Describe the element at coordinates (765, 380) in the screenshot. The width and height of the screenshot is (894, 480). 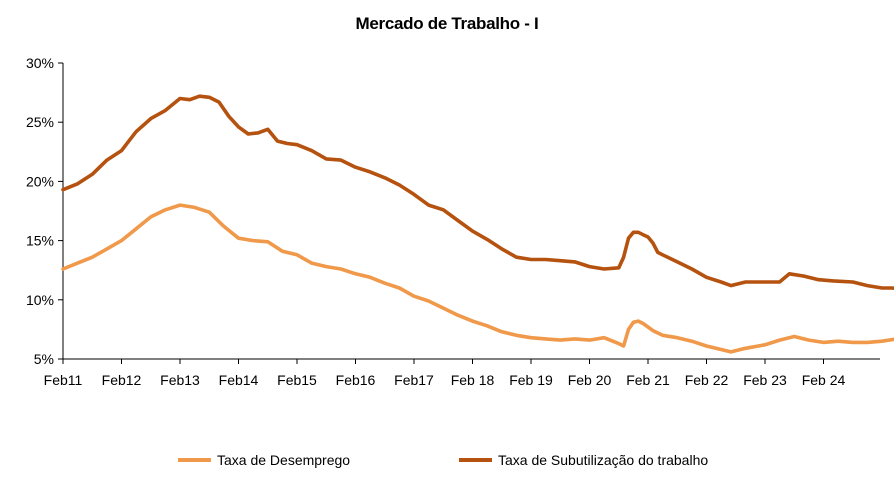
I see `x-tick-label: Feb 23` at that location.